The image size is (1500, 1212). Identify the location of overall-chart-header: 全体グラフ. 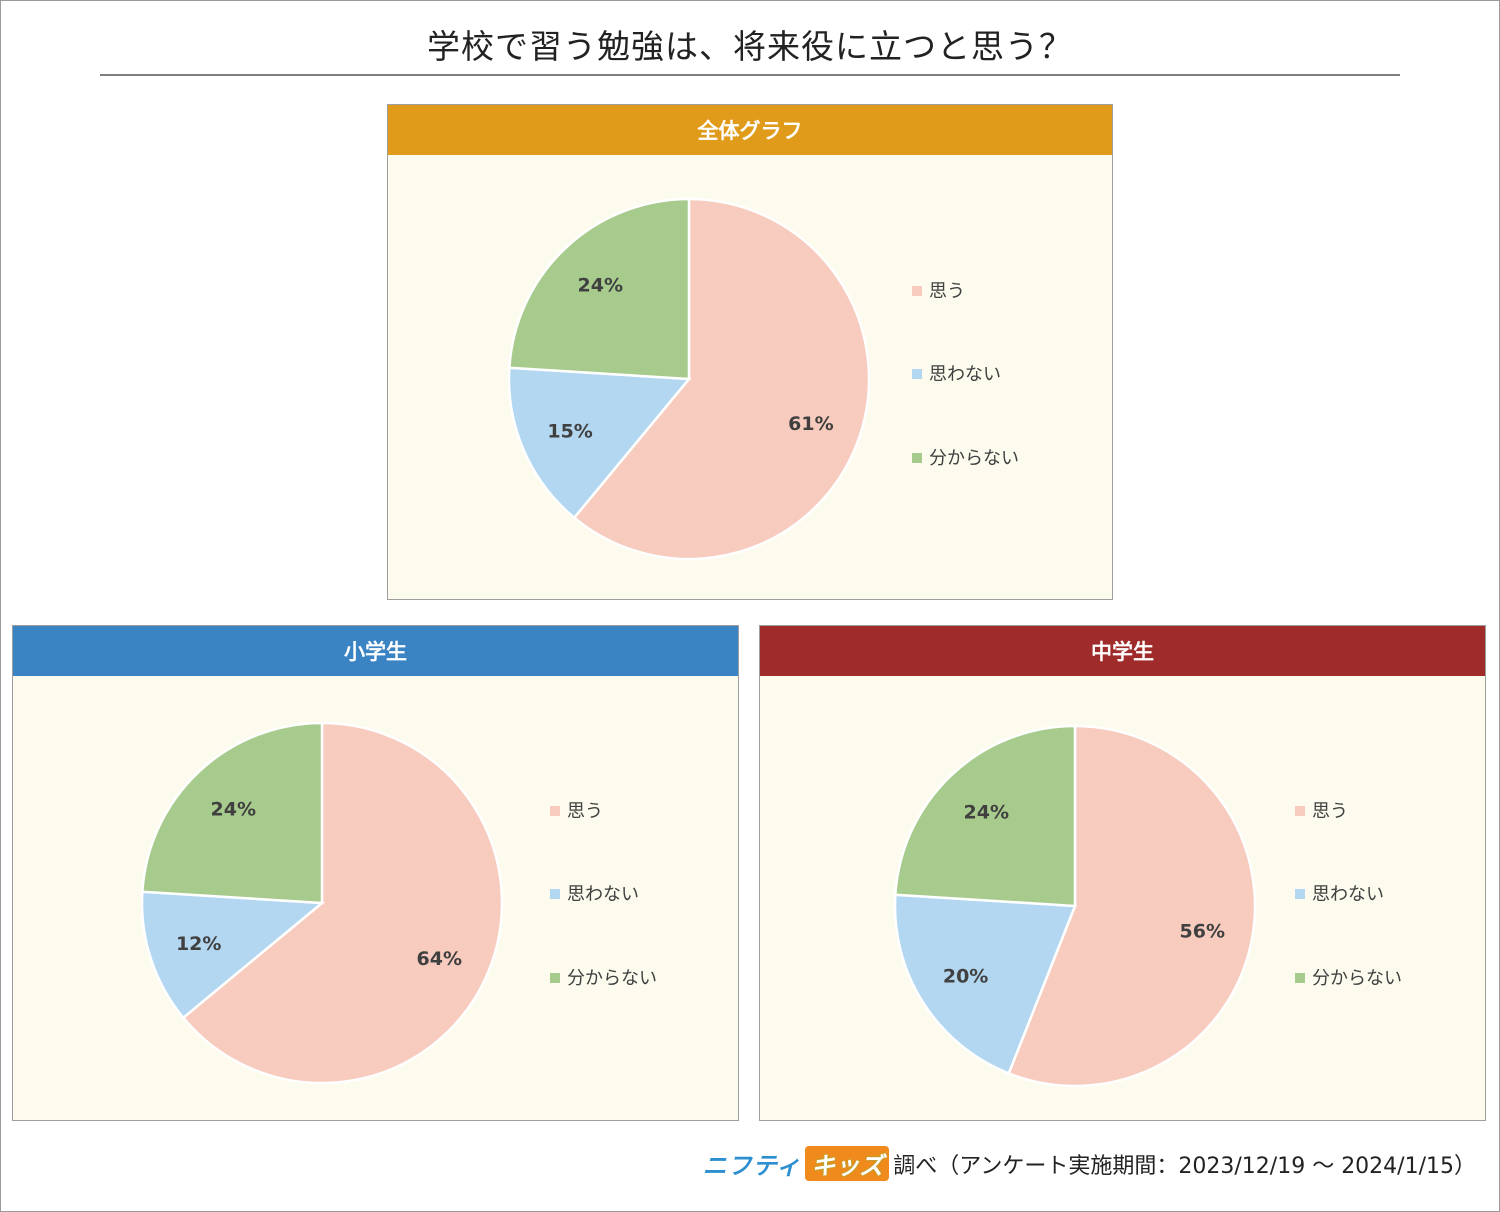
(750, 130).